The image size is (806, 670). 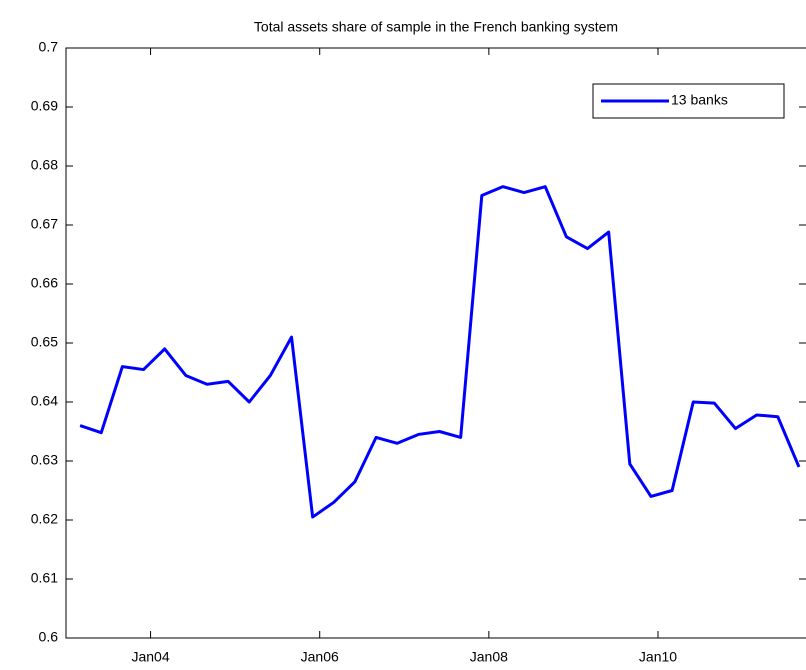 I want to click on y-tick-label: 0.67, so click(x=44, y=224).